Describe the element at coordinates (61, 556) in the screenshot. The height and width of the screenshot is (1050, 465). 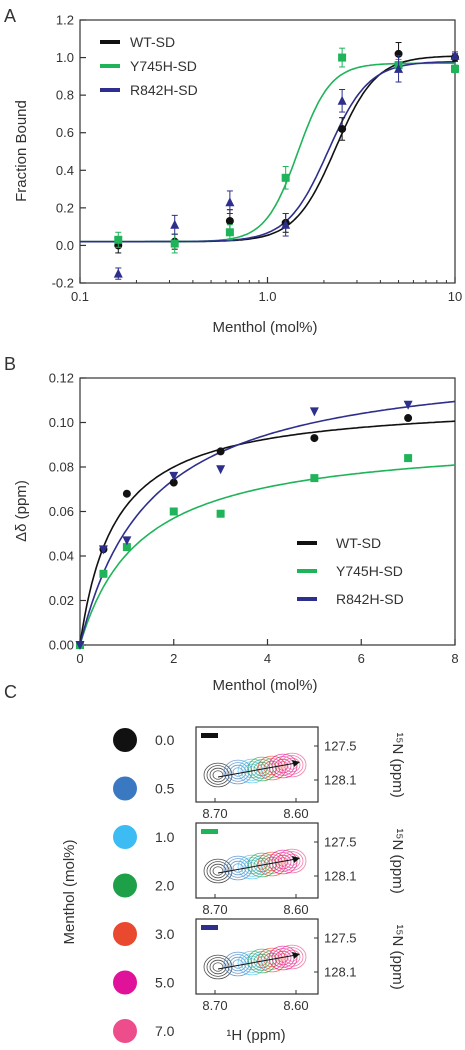
I see `chart-b-y-tick-label: 0.04` at that location.